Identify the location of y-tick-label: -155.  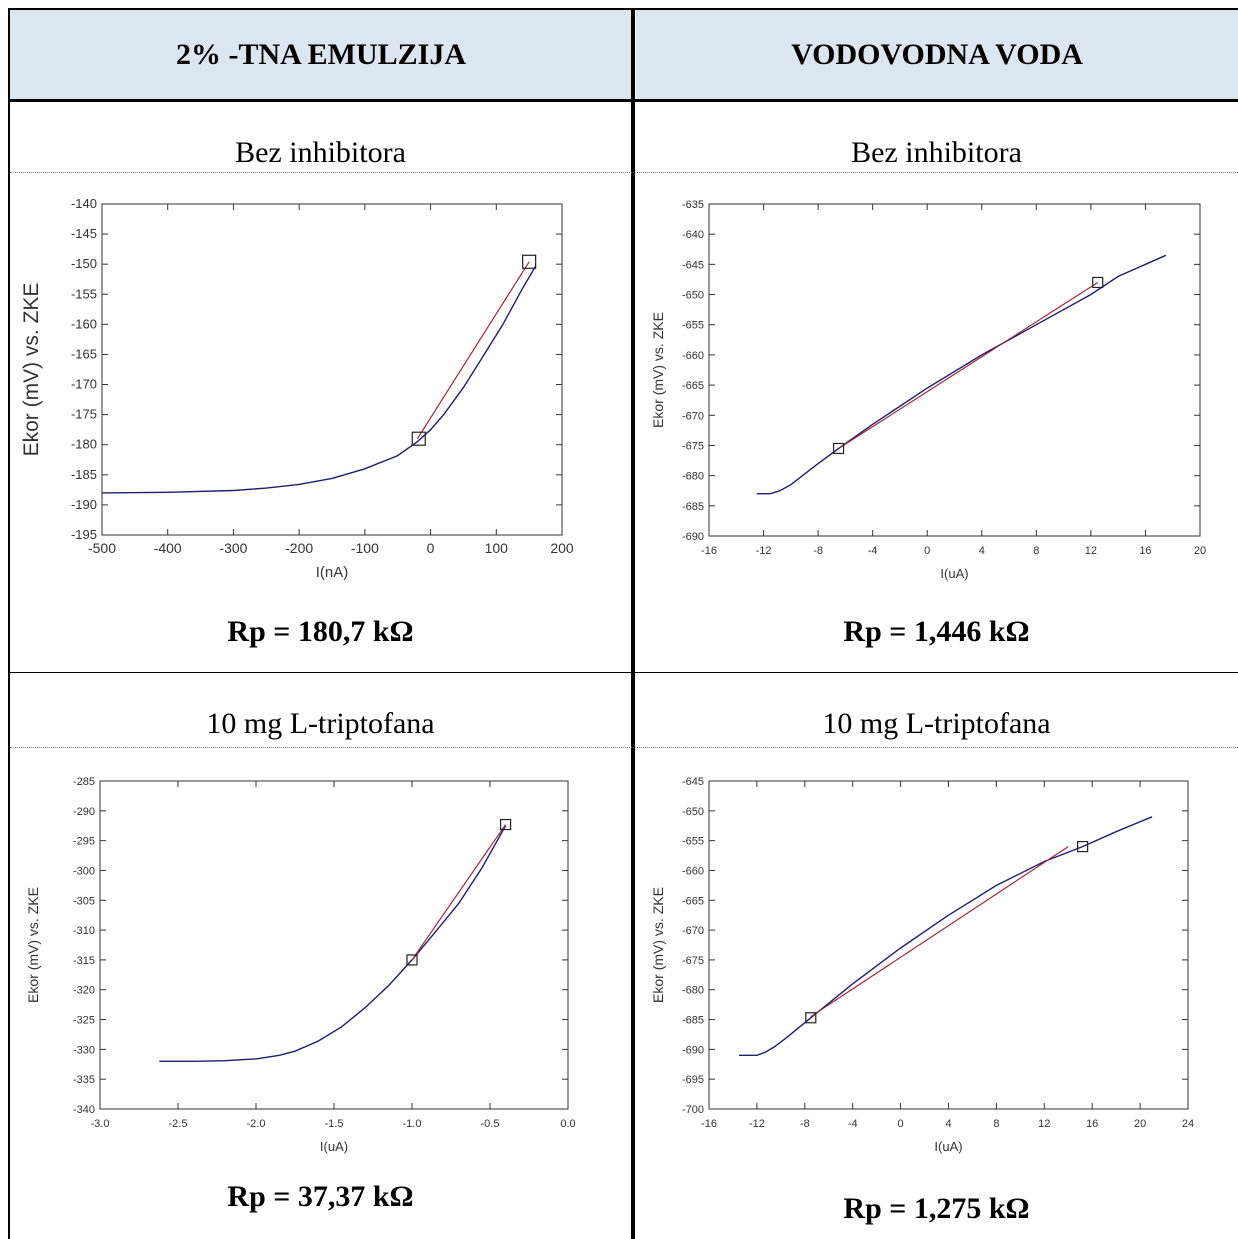
(84, 293).